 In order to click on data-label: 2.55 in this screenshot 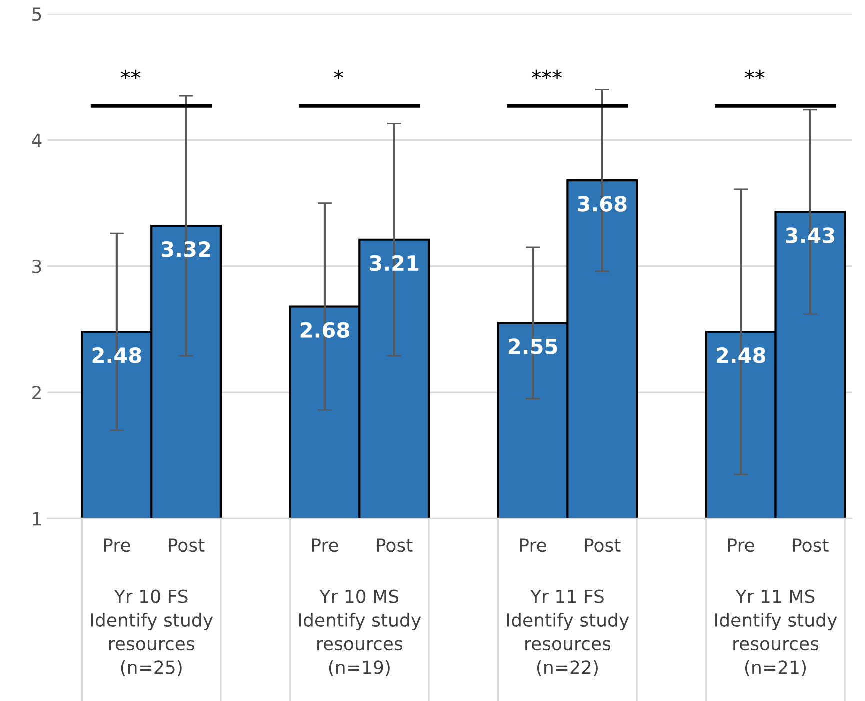, I will do `click(533, 346)`.